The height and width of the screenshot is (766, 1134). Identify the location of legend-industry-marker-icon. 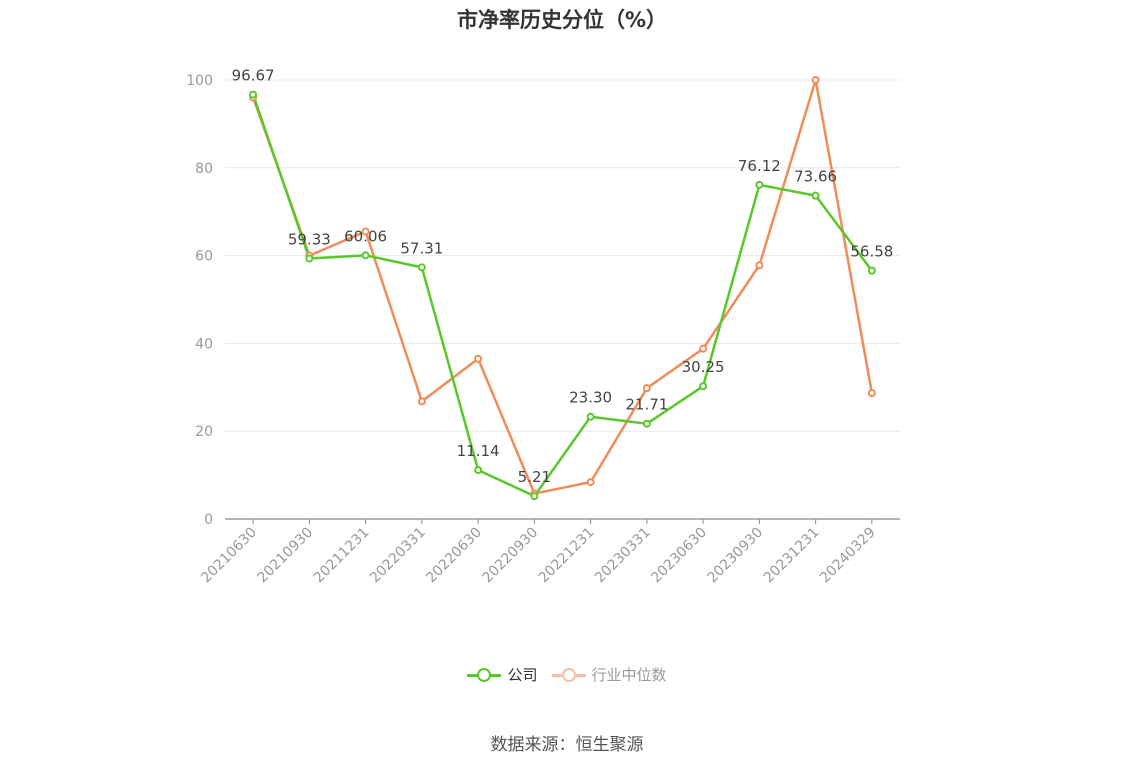
(568, 675).